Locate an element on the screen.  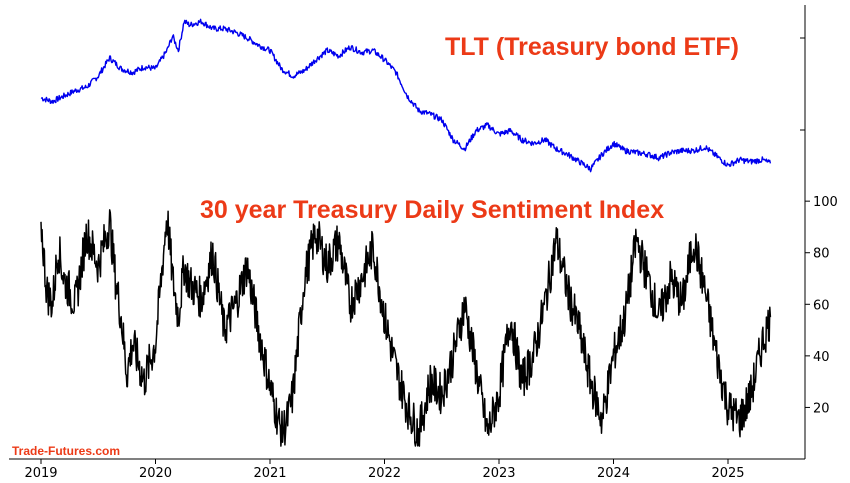
y-tick-label: 20 is located at coordinates (821, 408).